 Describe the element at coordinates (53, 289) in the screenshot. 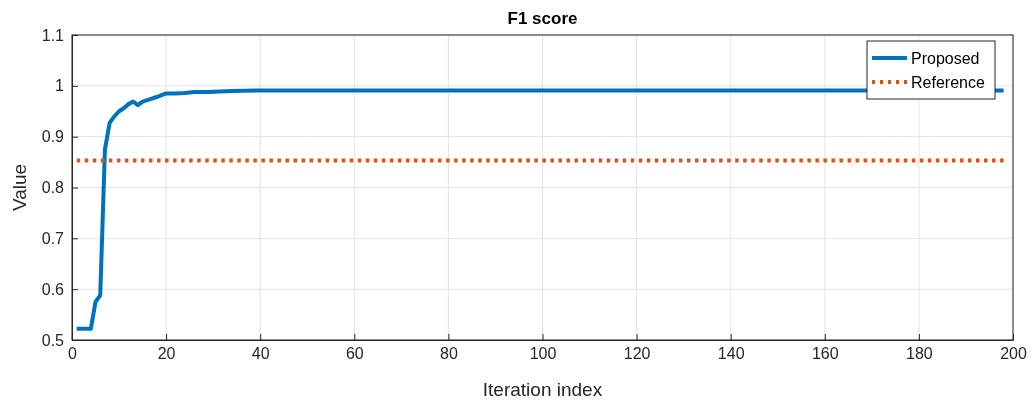

I see `y-tick-label: 0.6` at that location.